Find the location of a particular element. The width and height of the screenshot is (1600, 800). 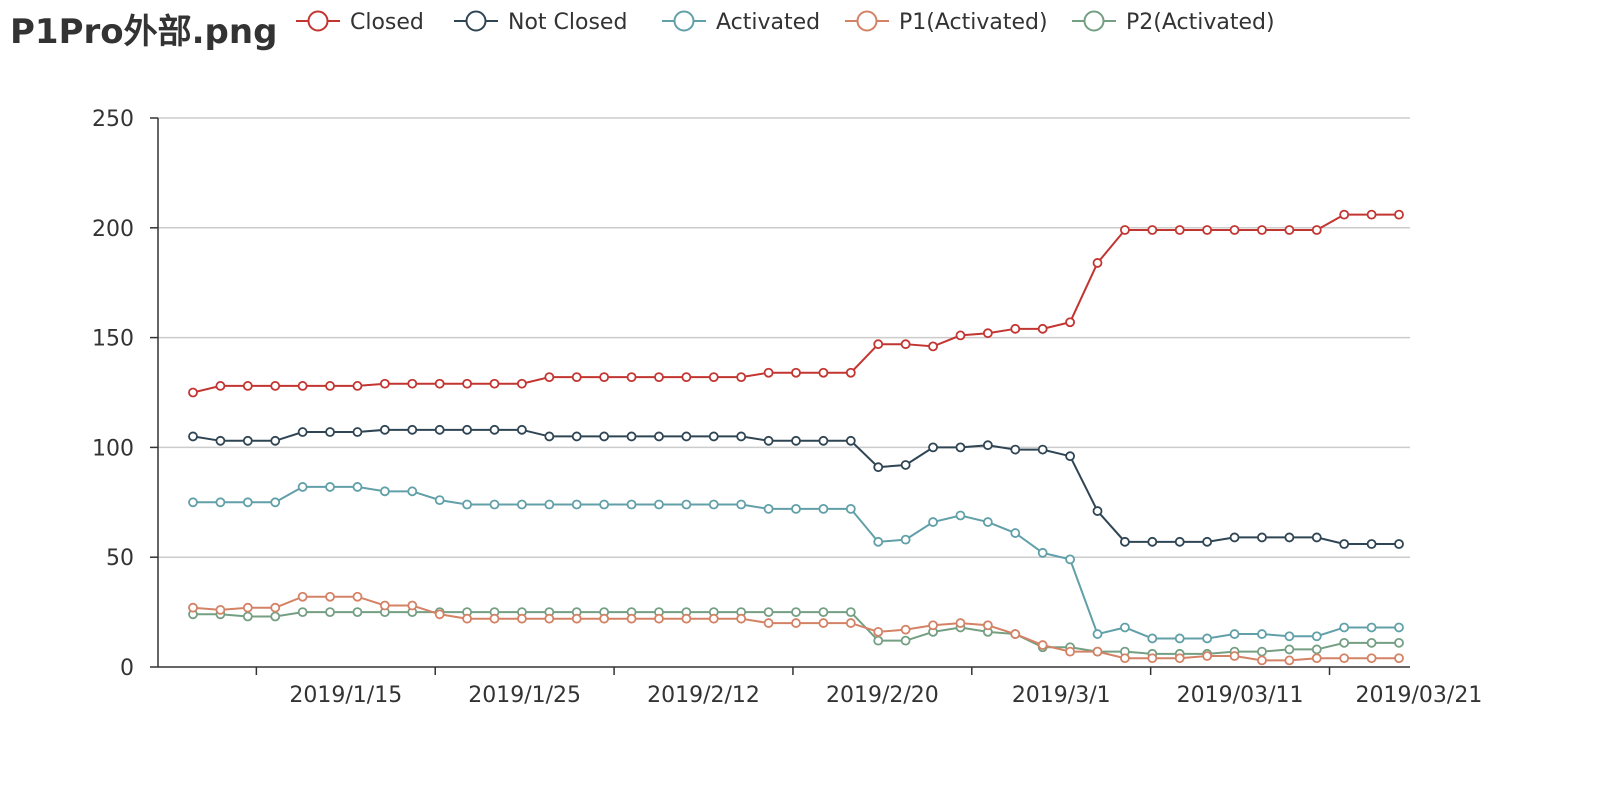

legend-label: Activated is located at coordinates (768, 22).